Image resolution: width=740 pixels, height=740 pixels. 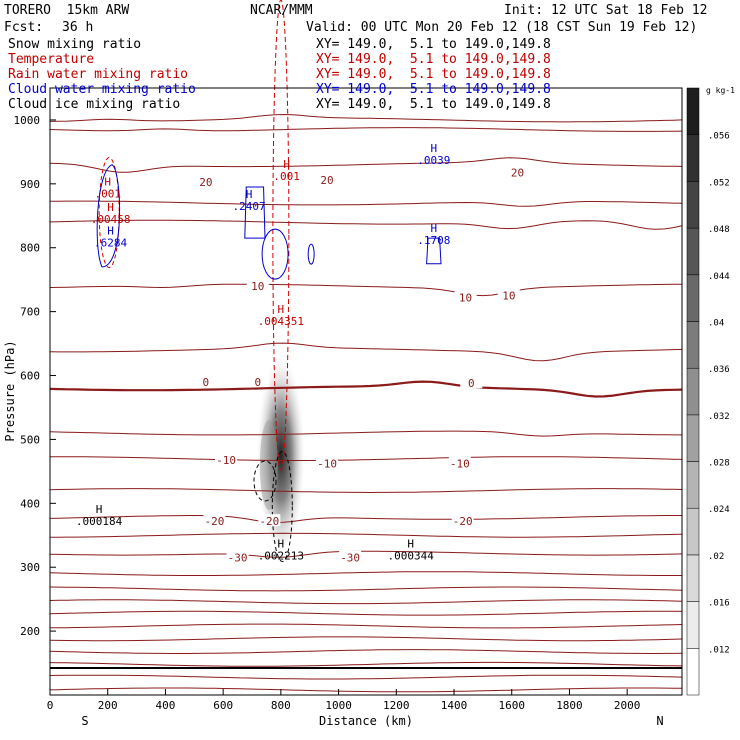 What do you see at coordinates (102, 89) in the screenshot?
I see `legend-cloud-water: Cloud water mixing ratio` at bounding box center [102, 89].